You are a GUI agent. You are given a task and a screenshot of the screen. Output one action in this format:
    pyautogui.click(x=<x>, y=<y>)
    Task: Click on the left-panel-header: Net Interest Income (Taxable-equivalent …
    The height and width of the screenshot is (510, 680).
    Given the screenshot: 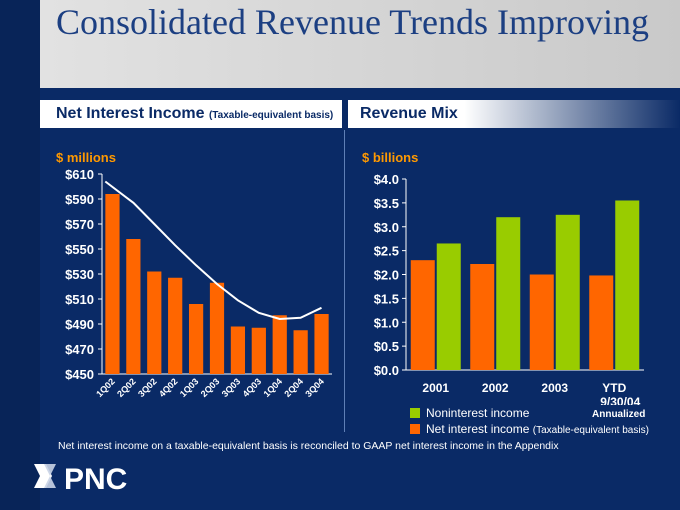 What is the action you would take?
    pyautogui.click(x=191, y=114)
    